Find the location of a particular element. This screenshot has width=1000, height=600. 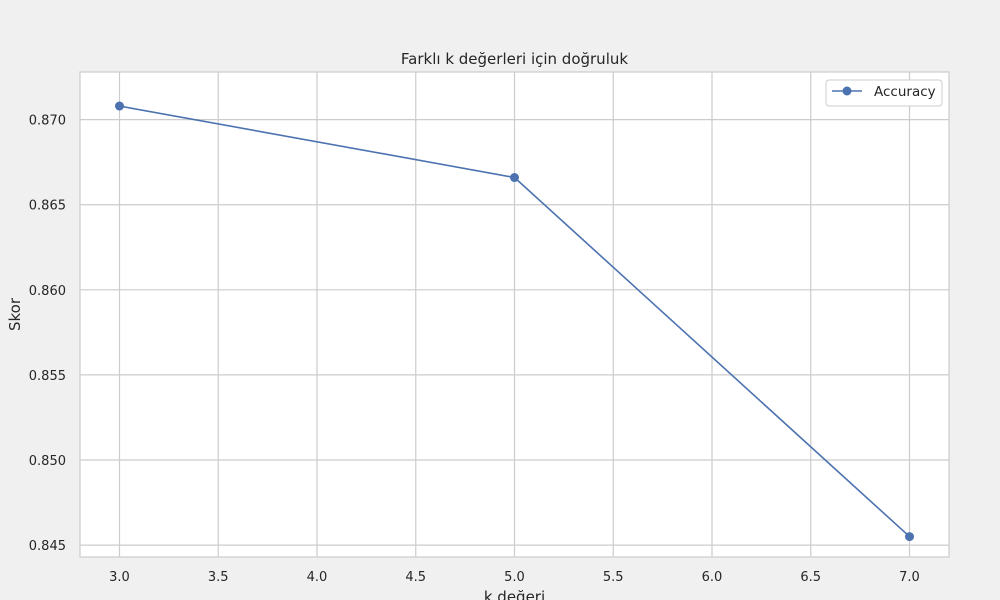

x-tick-label: 5.5 is located at coordinates (613, 577).